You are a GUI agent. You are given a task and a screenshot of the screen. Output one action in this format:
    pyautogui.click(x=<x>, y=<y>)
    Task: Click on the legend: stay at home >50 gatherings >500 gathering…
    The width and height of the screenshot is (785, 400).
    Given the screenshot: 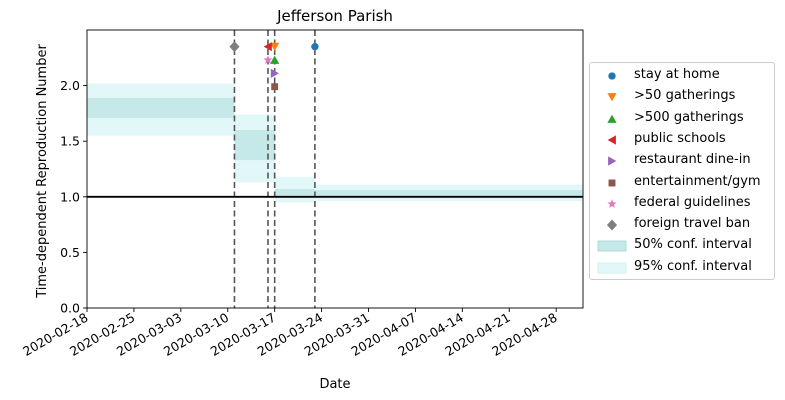 What is the action you would take?
    pyautogui.click(x=682, y=171)
    